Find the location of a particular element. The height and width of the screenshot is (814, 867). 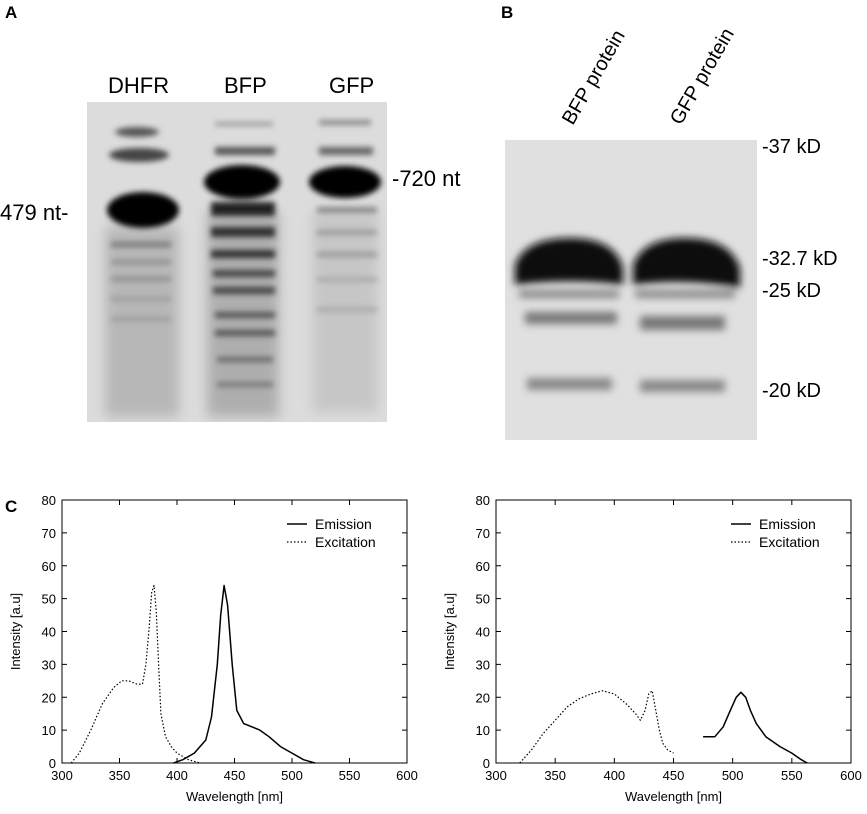

lane-label-dhfr: DHFR is located at coordinates (139, 85).